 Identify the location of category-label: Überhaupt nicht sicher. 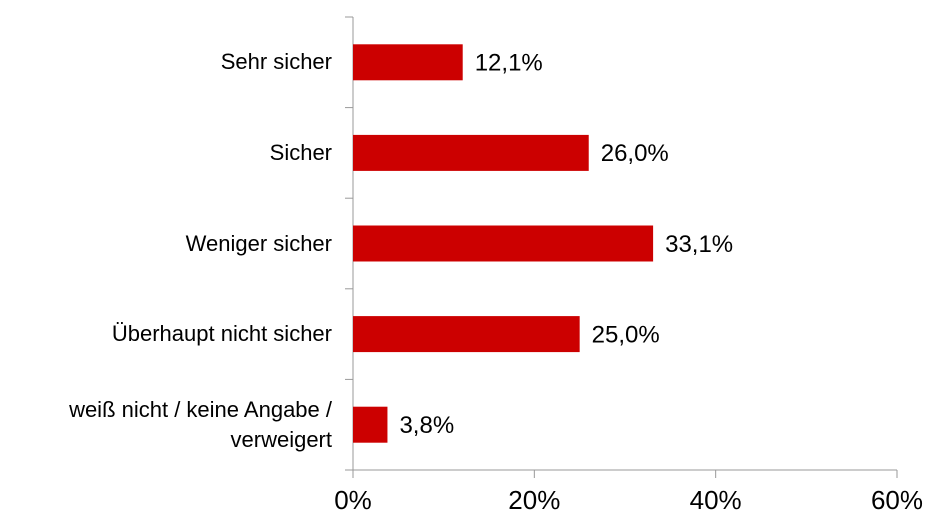
(221, 334).